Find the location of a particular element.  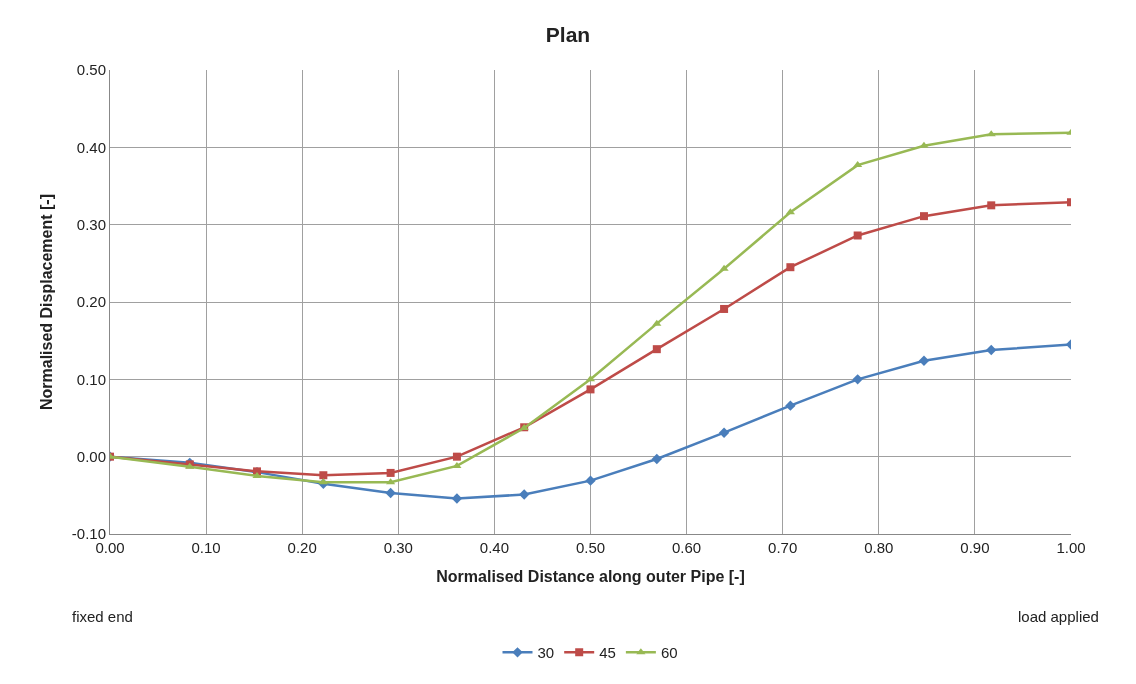

x-tick-label: 0.70 is located at coordinates (783, 547).